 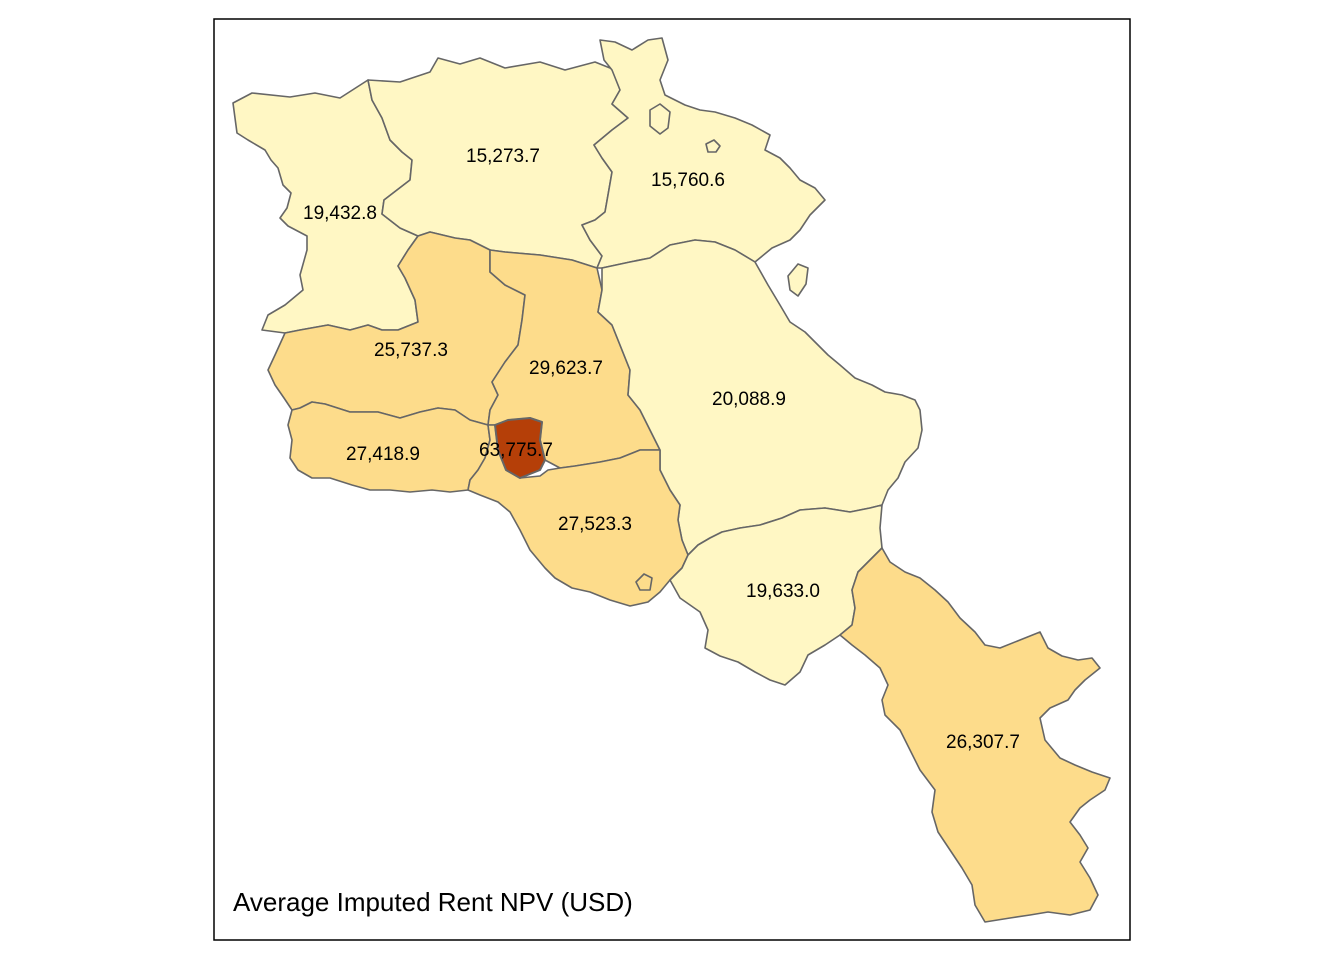 What do you see at coordinates (383, 454) in the screenshot?
I see `label-armavir: 27,418.9` at bounding box center [383, 454].